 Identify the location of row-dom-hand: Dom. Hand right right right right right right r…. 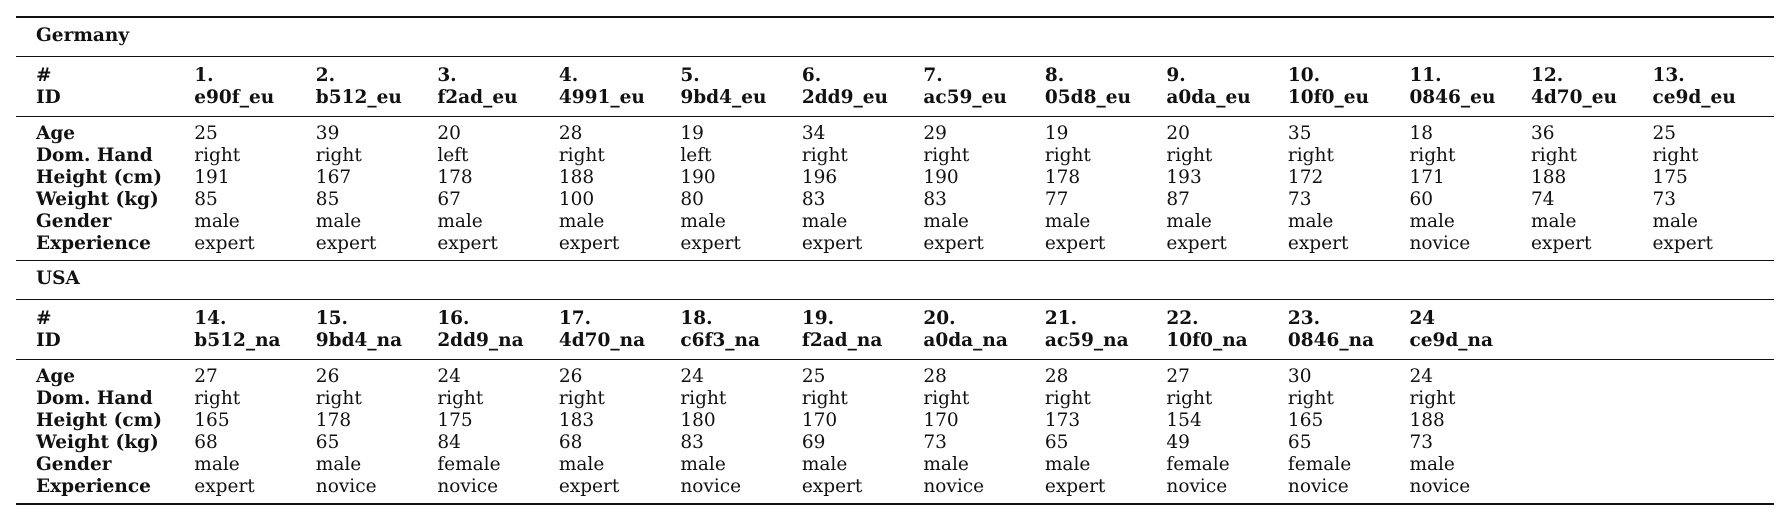
(895, 399).